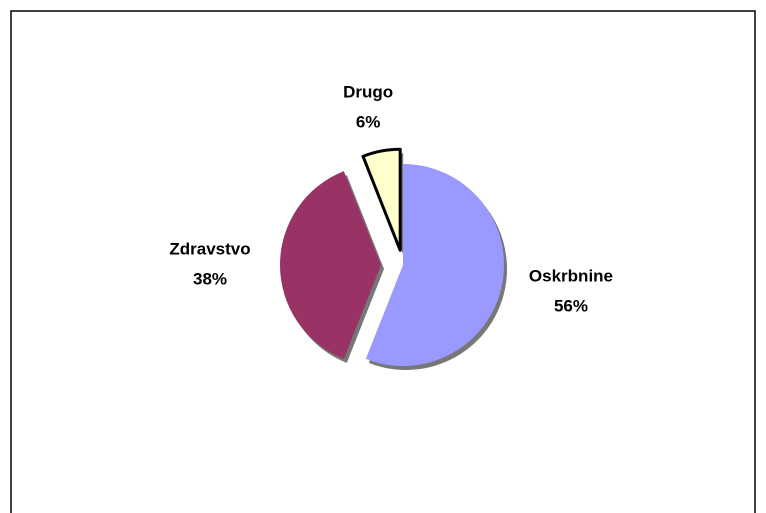 Image resolution: width=766 pixels, height=513 pixels. Describe the element at coordinates (571, 276) in the screenshot. I see `slice-label: Oskrbnine` at that location.